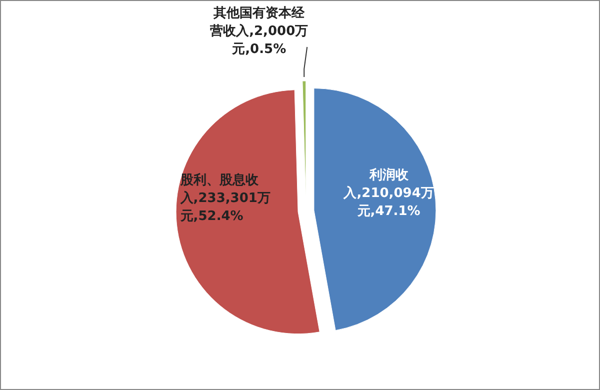 The width and height of the screenshot is (600, 390). Describe the element at coordinates (259, 32) in the screenshot. I see `slice-label: 其他国有资本经营收入,2,000万元,0.5%` at that location.